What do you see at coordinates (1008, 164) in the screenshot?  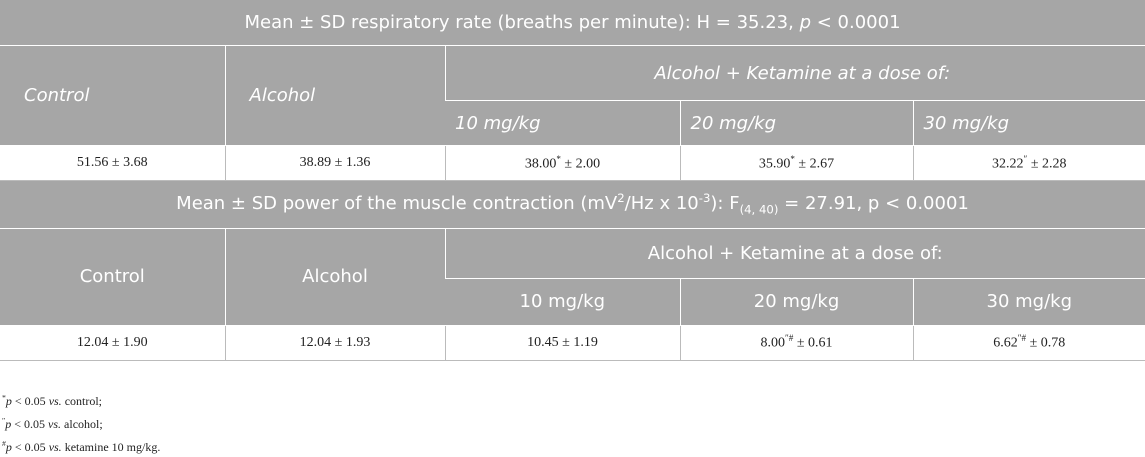 I see `text-run: 32.22` at bounding box center [1008, 164].